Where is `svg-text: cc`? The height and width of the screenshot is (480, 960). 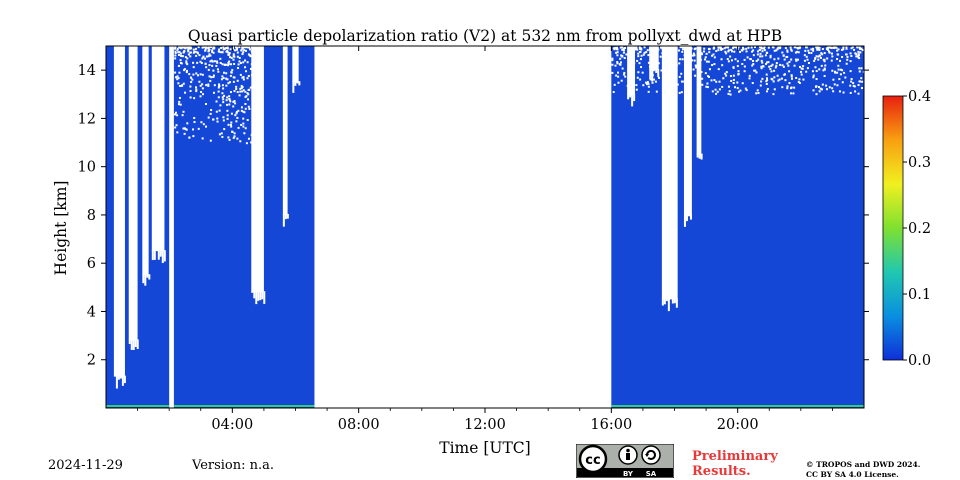
svg-text: cc is located at coordinates (592, 460).